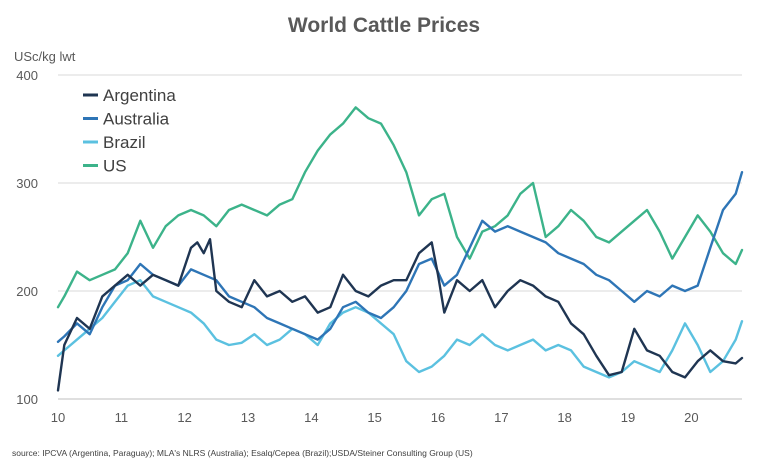 This screenshot has height=474, width=768. What do you see at coordinates (45, 56) in the screenshot?
I see `y-axis-unit-label: USc/kg lwt` at bounding box center [45, 56].